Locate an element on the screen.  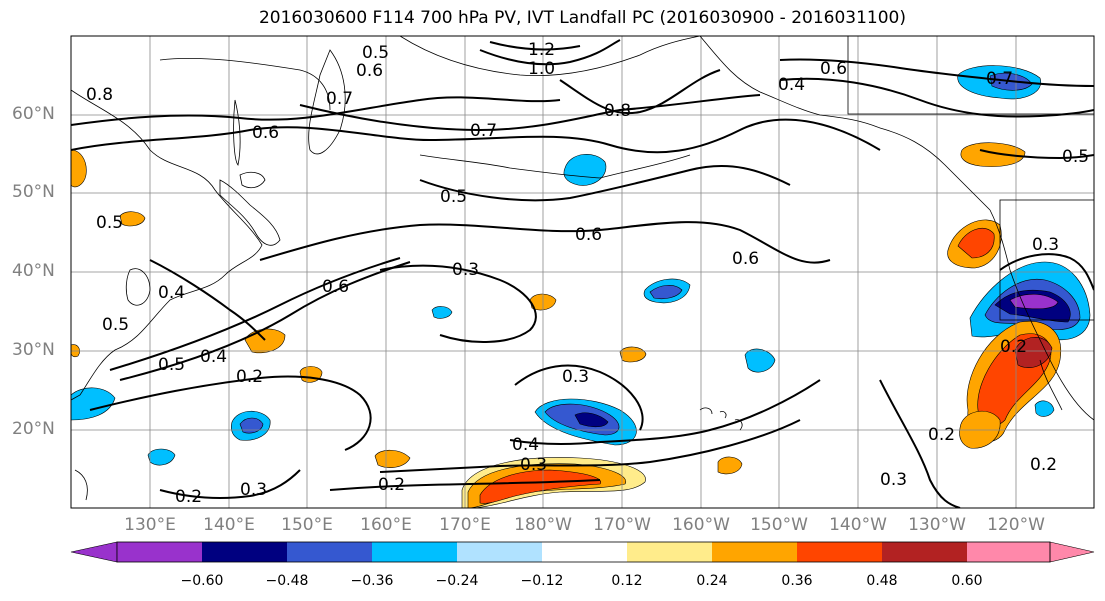
coast-siberia-ne is located at coordinates (550, 56).